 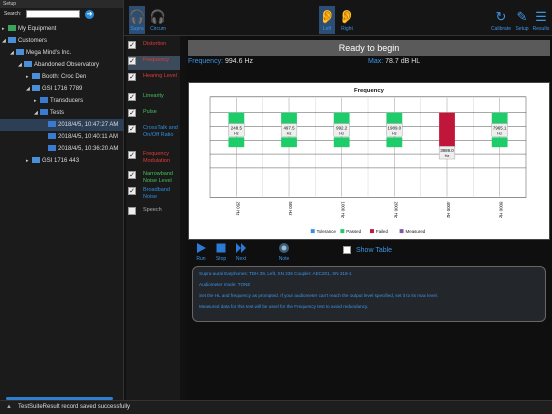 What do you see at coordinates (327, 29) in the screenshot?
I see `left-label: Left` at bounding box center [327, 29].